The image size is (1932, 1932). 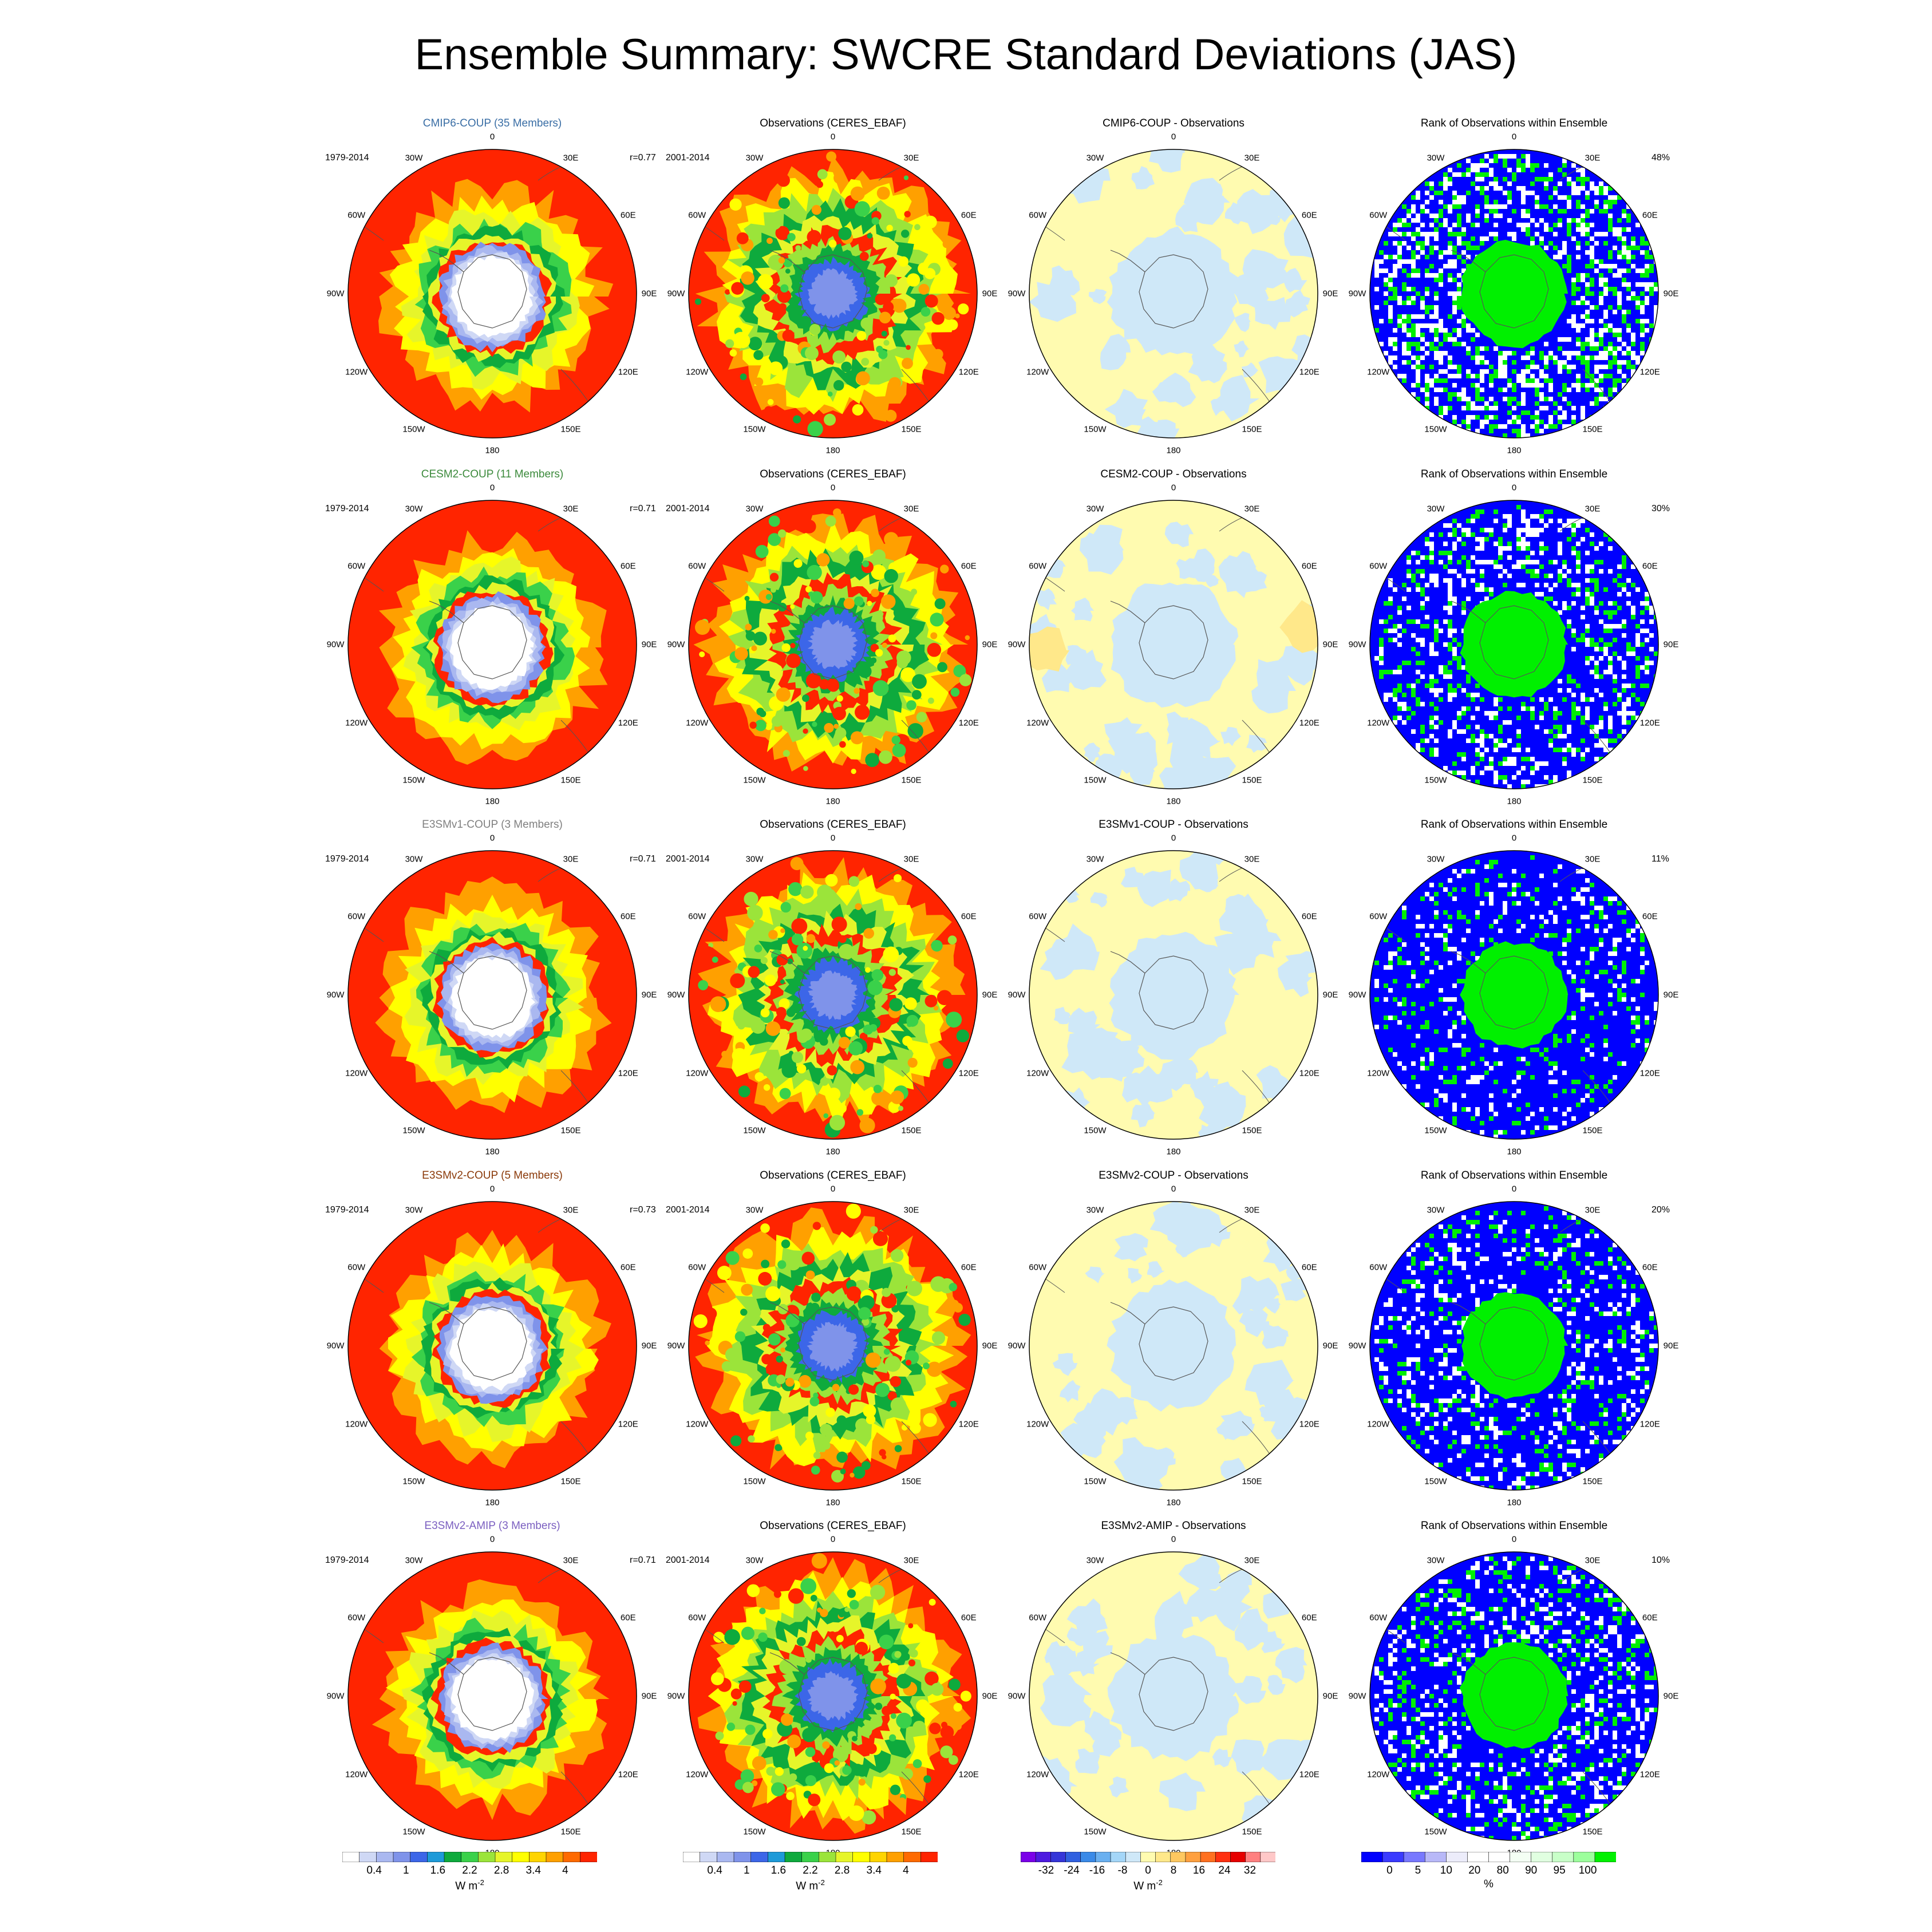 I want to click on map-field, so click(x=492, y=995).